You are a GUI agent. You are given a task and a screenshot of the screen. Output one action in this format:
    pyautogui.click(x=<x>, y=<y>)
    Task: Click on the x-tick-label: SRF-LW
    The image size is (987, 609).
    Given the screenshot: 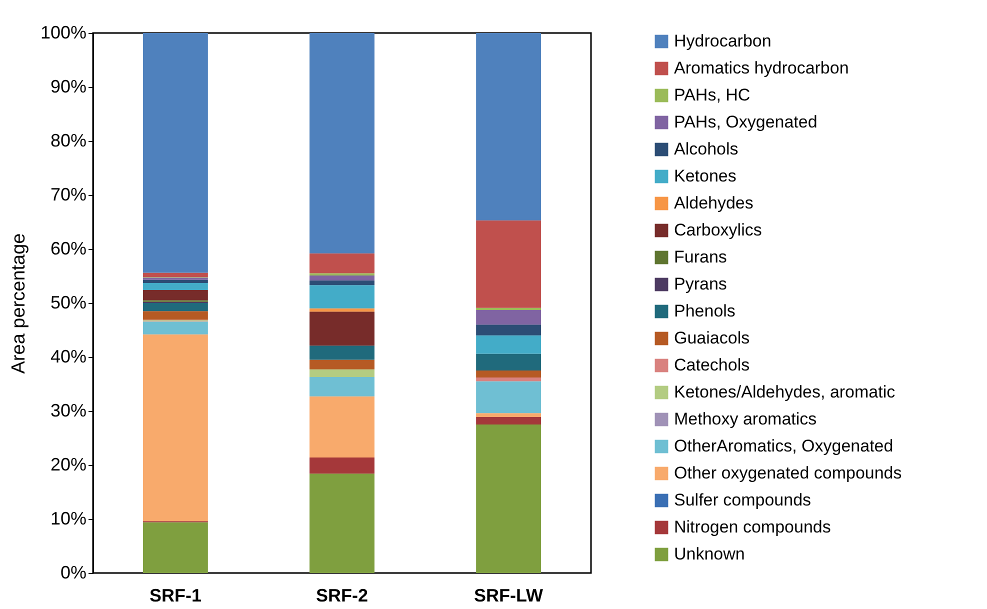 What is the action you would take?
    pyautogui.click(x=509, y=596)
    